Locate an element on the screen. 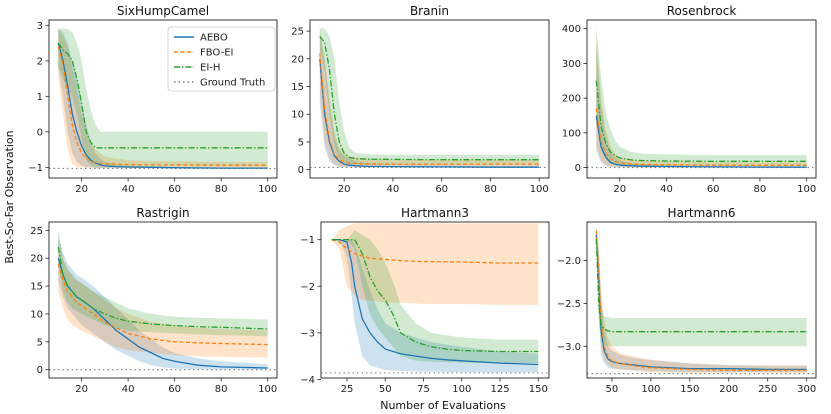 The height and width of the screenshot is (414, 831). figure-xlabel: Number of Evaluations is located at coordinates (443, 405).